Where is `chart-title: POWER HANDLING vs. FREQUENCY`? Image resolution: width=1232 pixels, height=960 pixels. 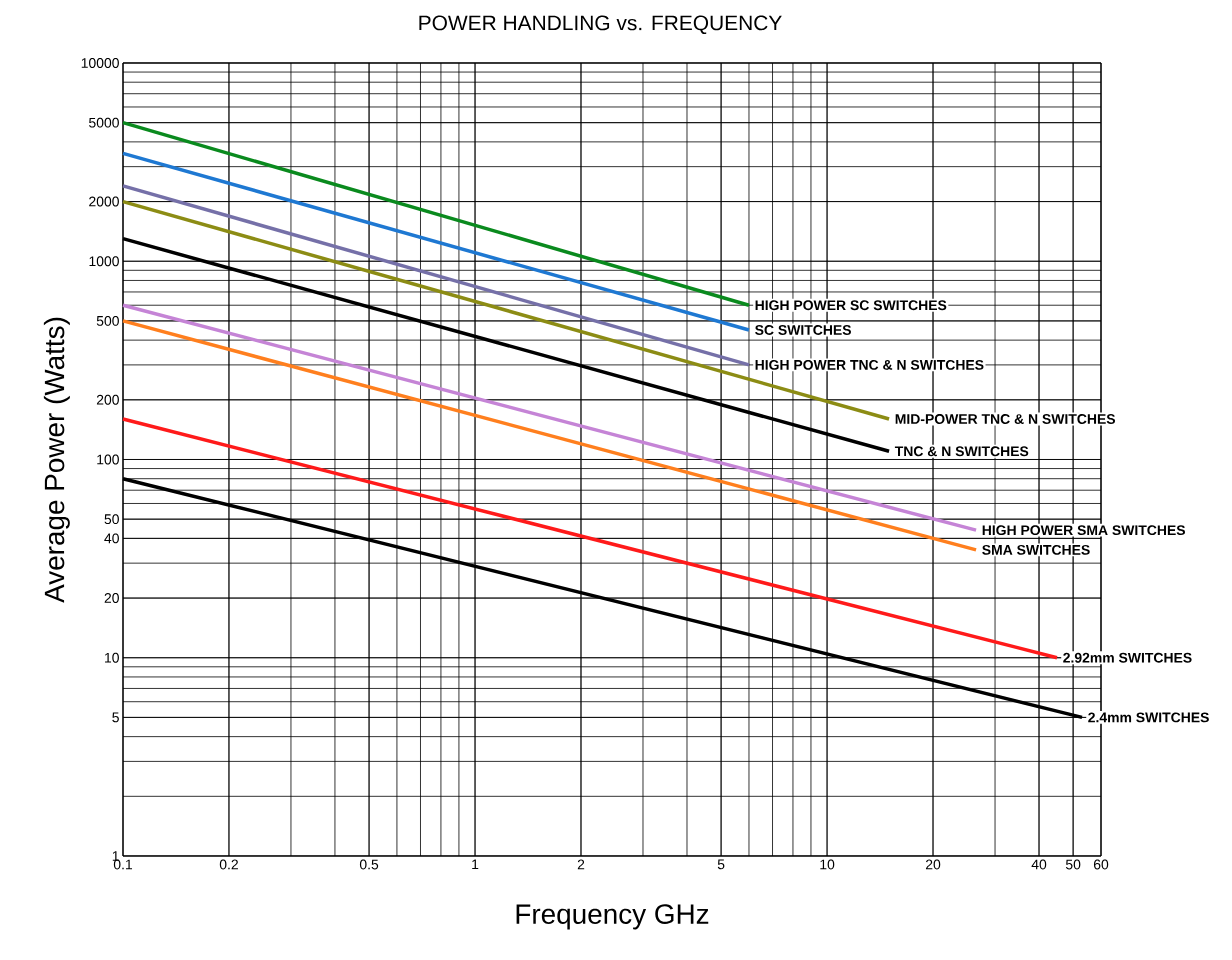
chart-title: POWER HANDLING vs. FREQUENCY is located at coordinates (600, 25).